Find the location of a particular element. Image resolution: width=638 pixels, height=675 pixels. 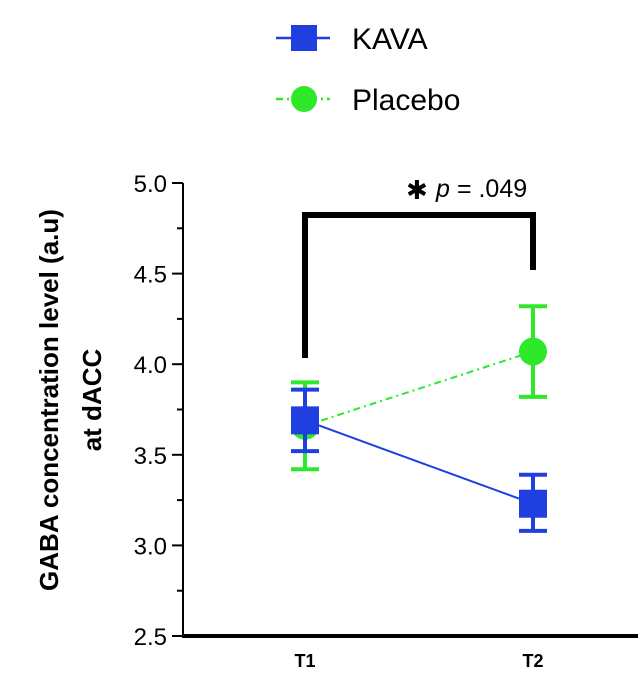

legend-item-kava: KAVA is located at coordinates (352, 39).